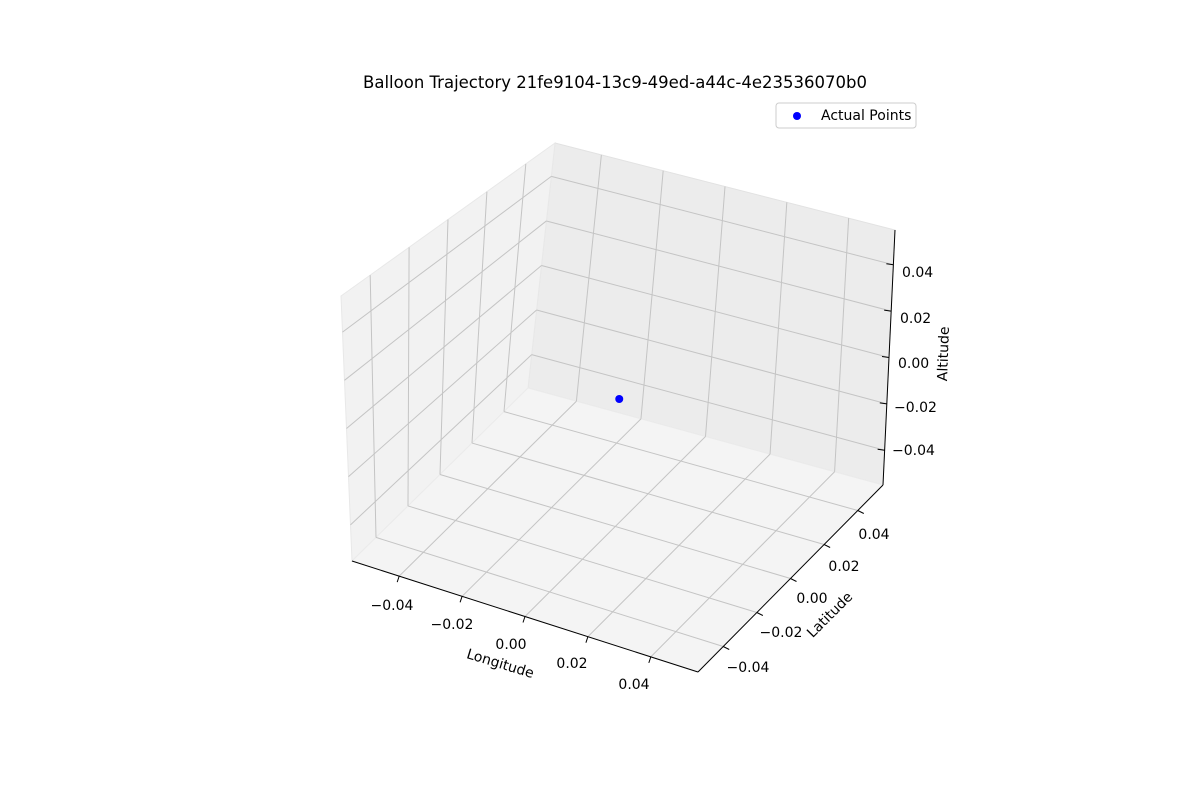 This screenshot has width=1200, height=800. Describe the element at coordinates (917, 273) in the screenshot. I see `z-tick-label: 0.04` at that location.